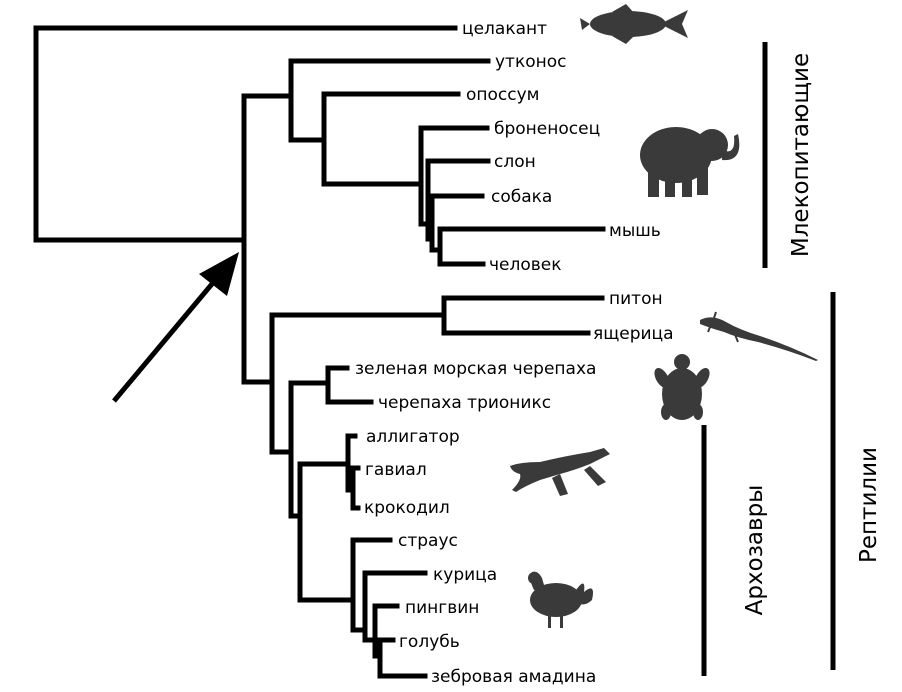 The image size is (902, 692). Describe the element at coordinates (515, 162) in the screenshot. I see `label-elephant: слон` at that location.